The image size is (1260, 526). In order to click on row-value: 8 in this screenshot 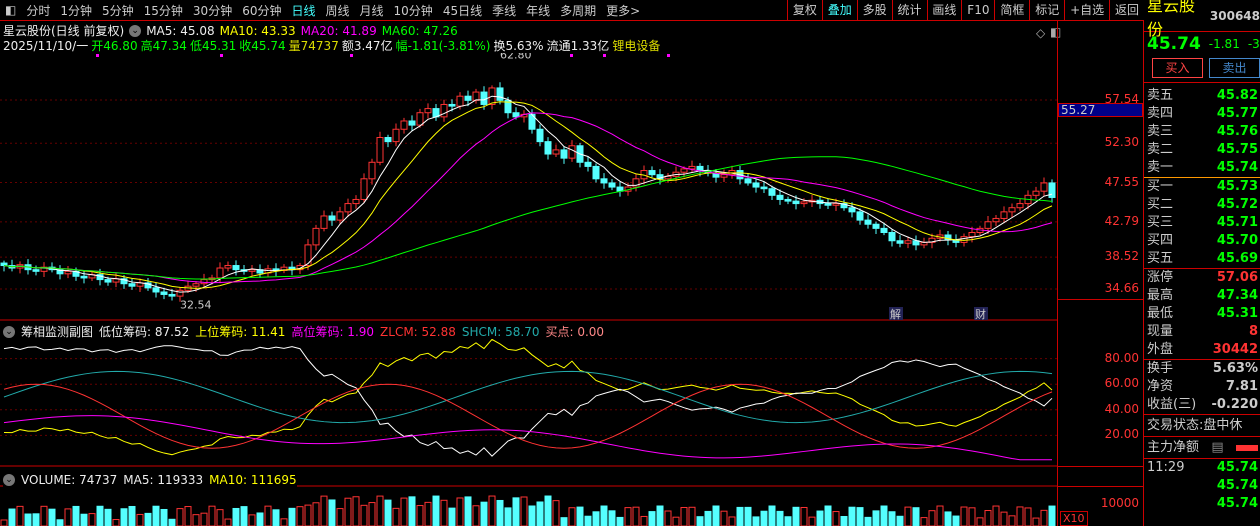, I will do `click(1253, 331)`.